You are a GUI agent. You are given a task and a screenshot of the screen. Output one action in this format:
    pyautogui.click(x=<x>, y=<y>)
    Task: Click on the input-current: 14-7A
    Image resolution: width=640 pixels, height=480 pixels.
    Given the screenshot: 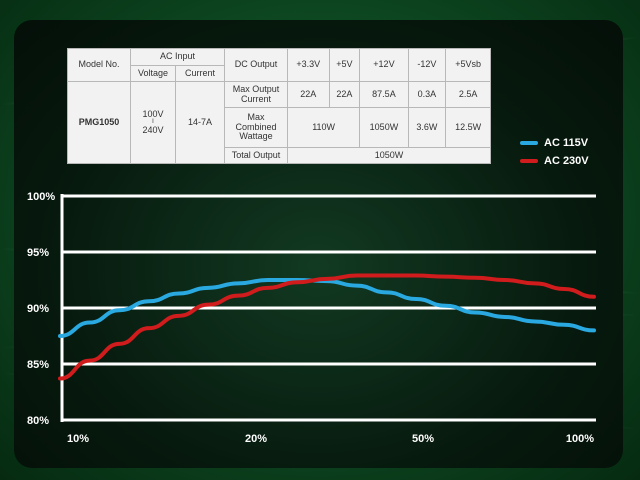 What is the action you would take?
    pyautogui.click(x=200, y=122)
    